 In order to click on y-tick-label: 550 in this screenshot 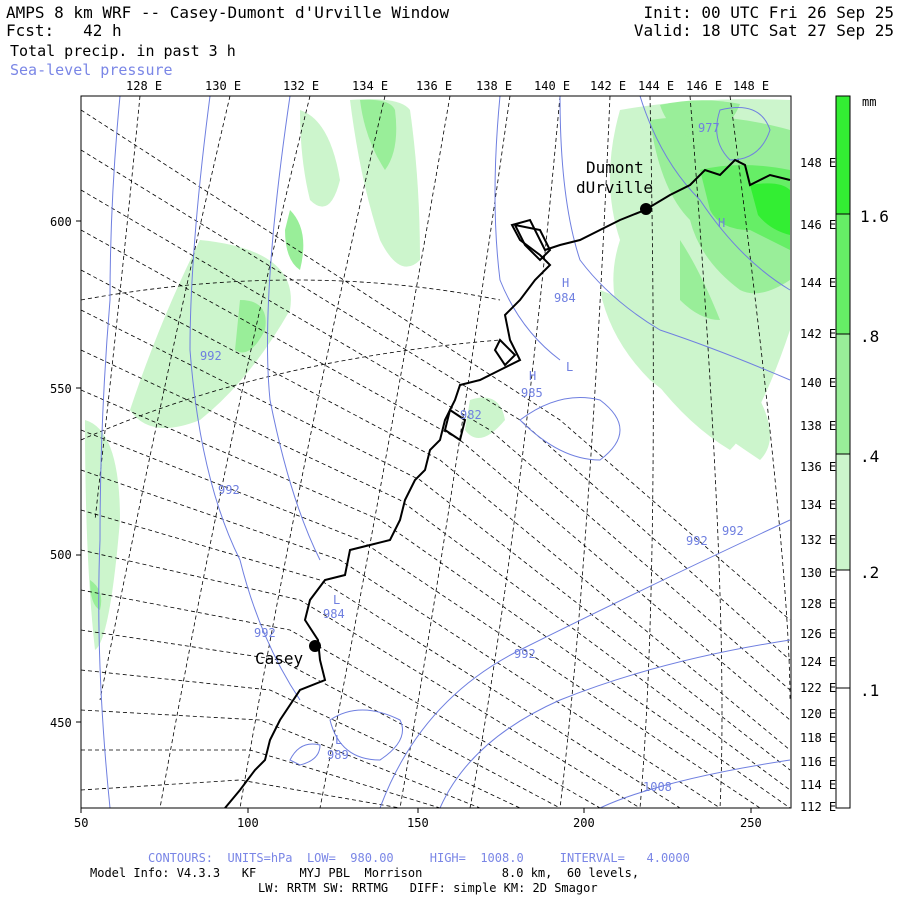, I will do `click(61, 389)`.